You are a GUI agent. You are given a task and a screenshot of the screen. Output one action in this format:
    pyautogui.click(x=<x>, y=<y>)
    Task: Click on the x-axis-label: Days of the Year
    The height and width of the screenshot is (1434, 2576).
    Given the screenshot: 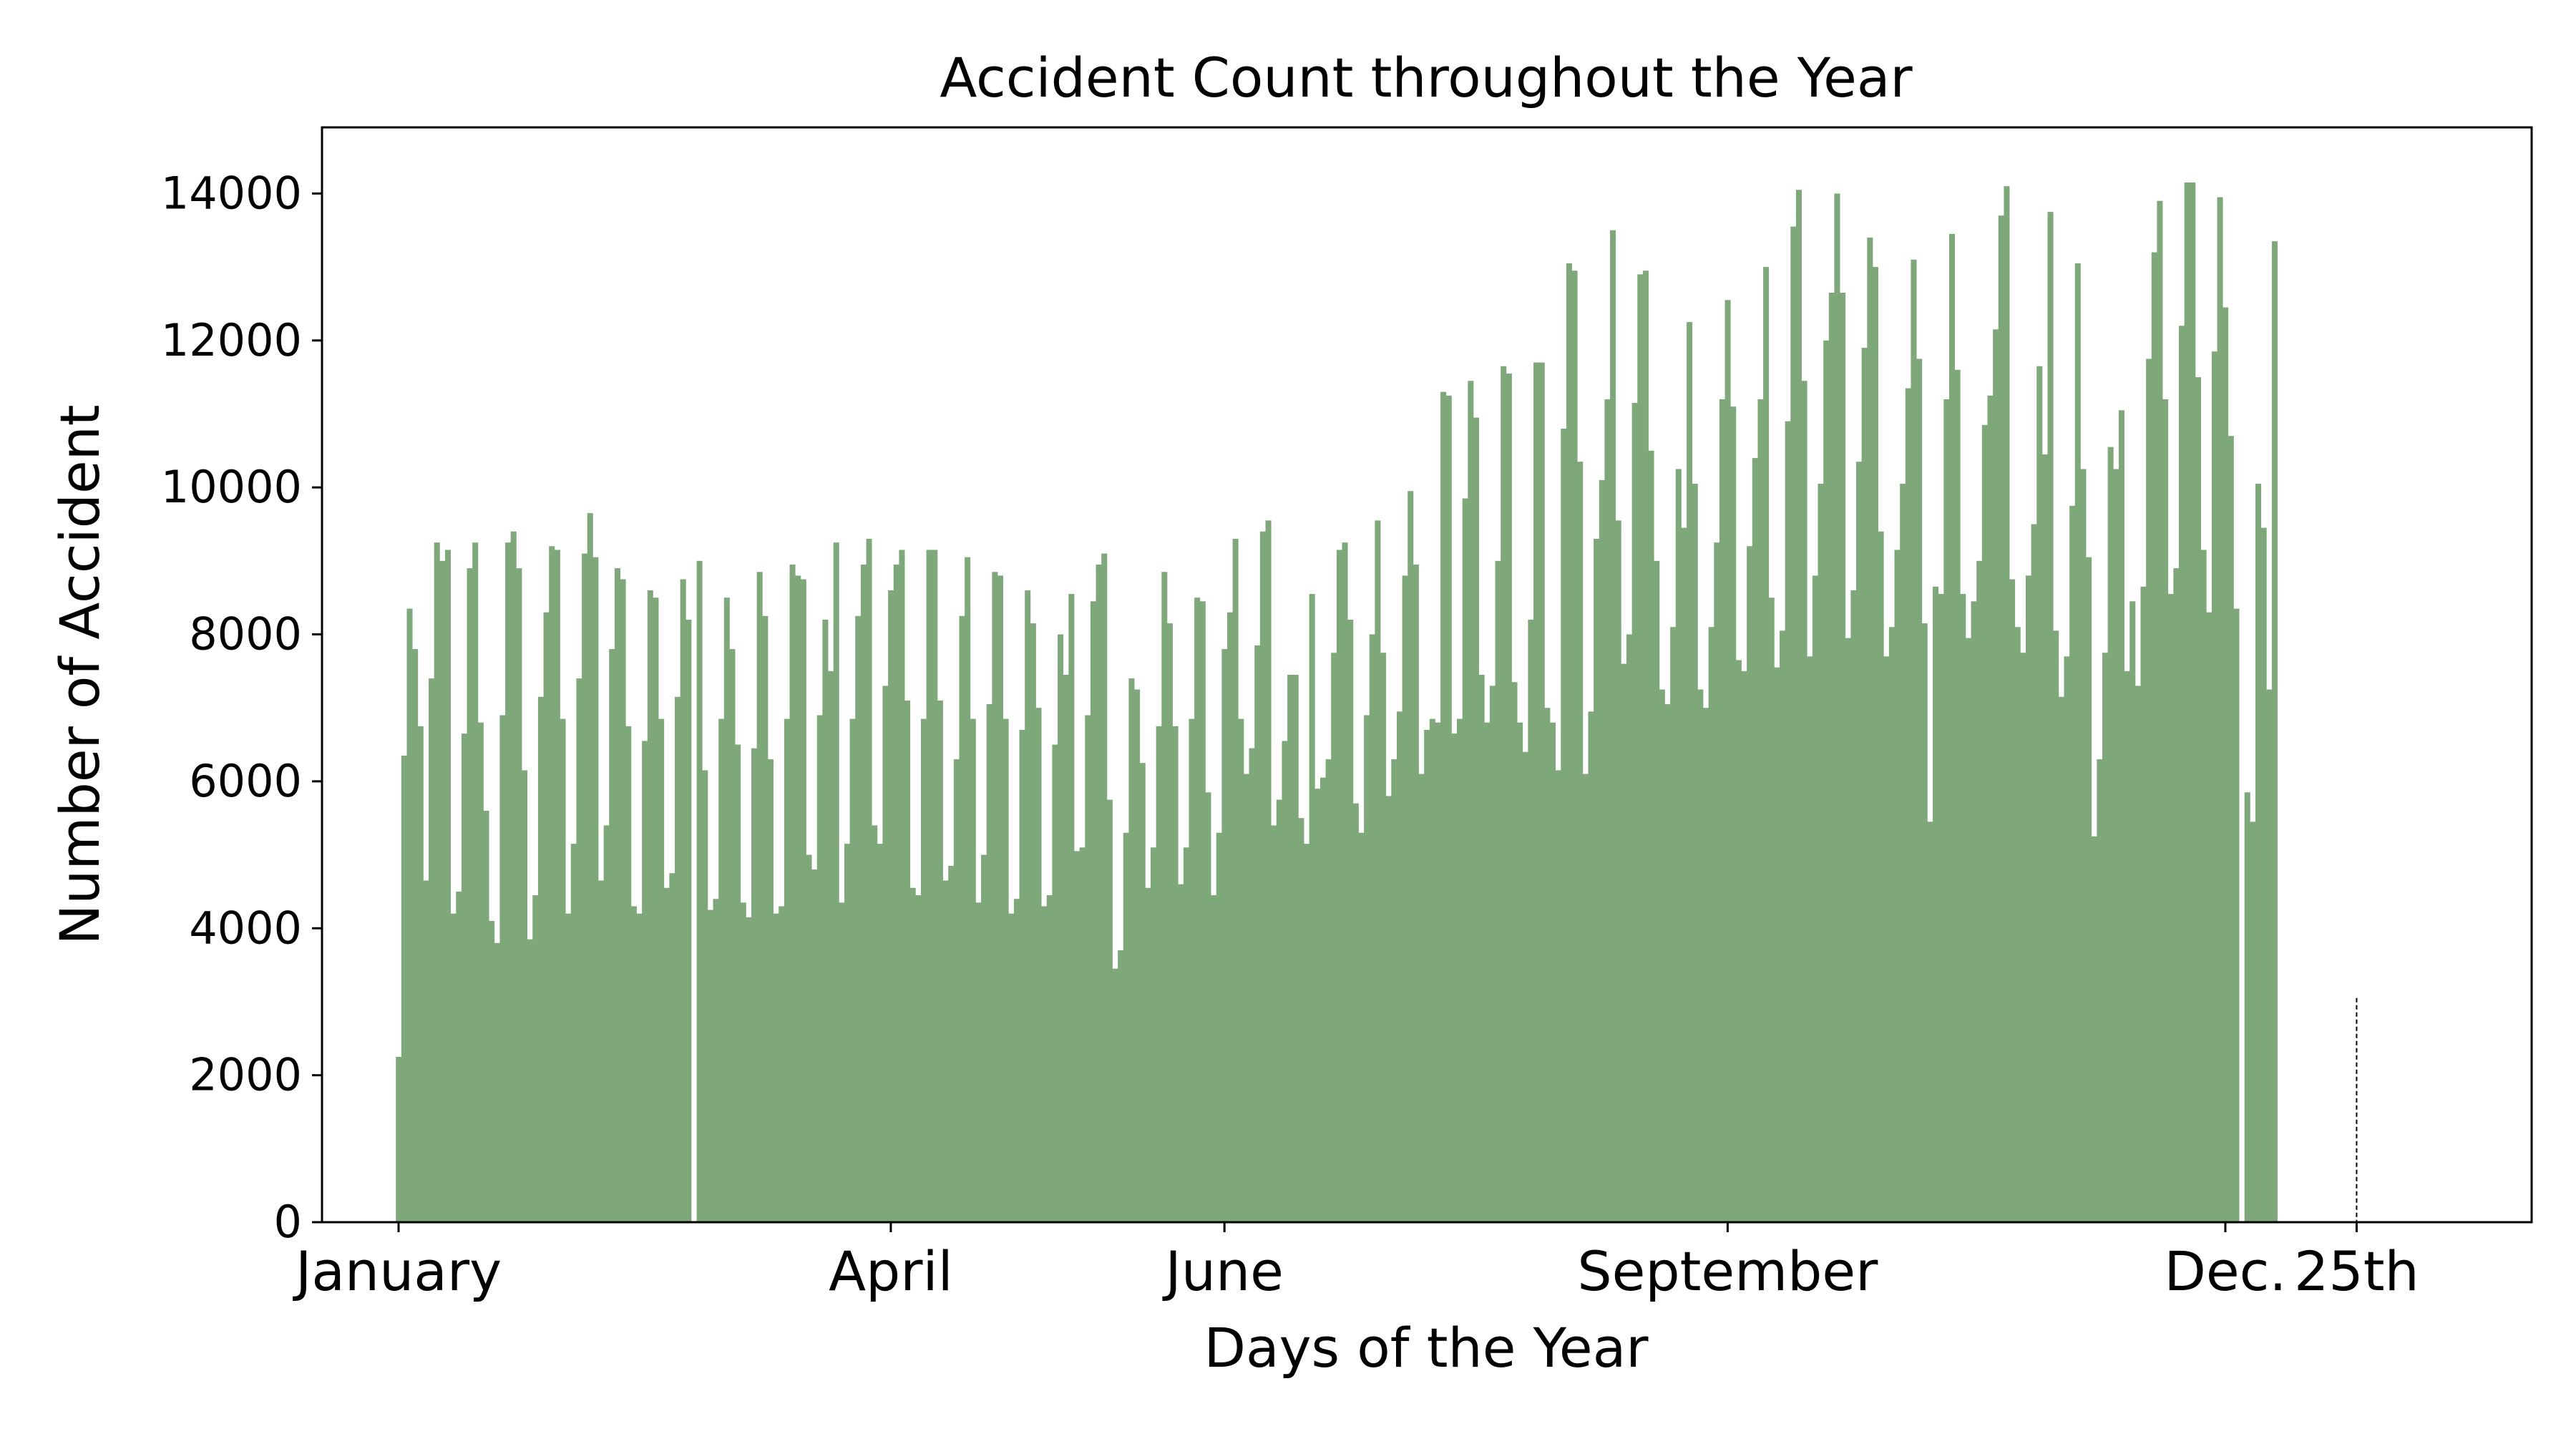 What is the action you would take?
    pyautogui.click(x=1426, y=1348)
    